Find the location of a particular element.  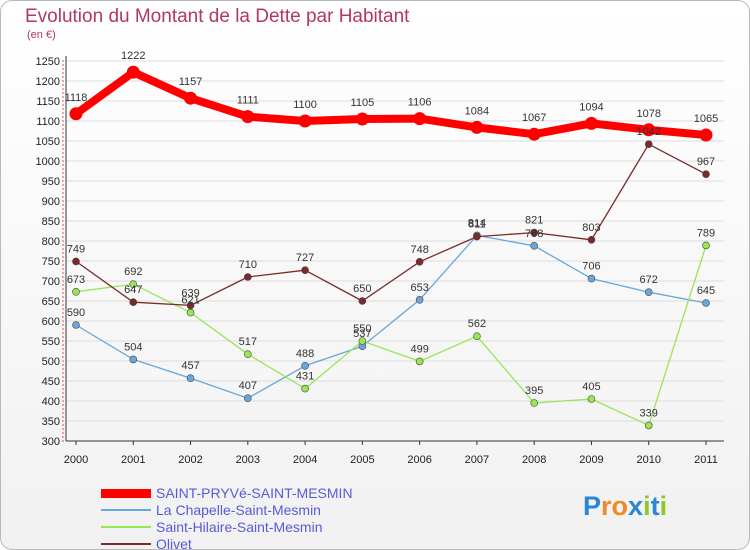

data-label: 1084 is located at coordinates (477, 111).